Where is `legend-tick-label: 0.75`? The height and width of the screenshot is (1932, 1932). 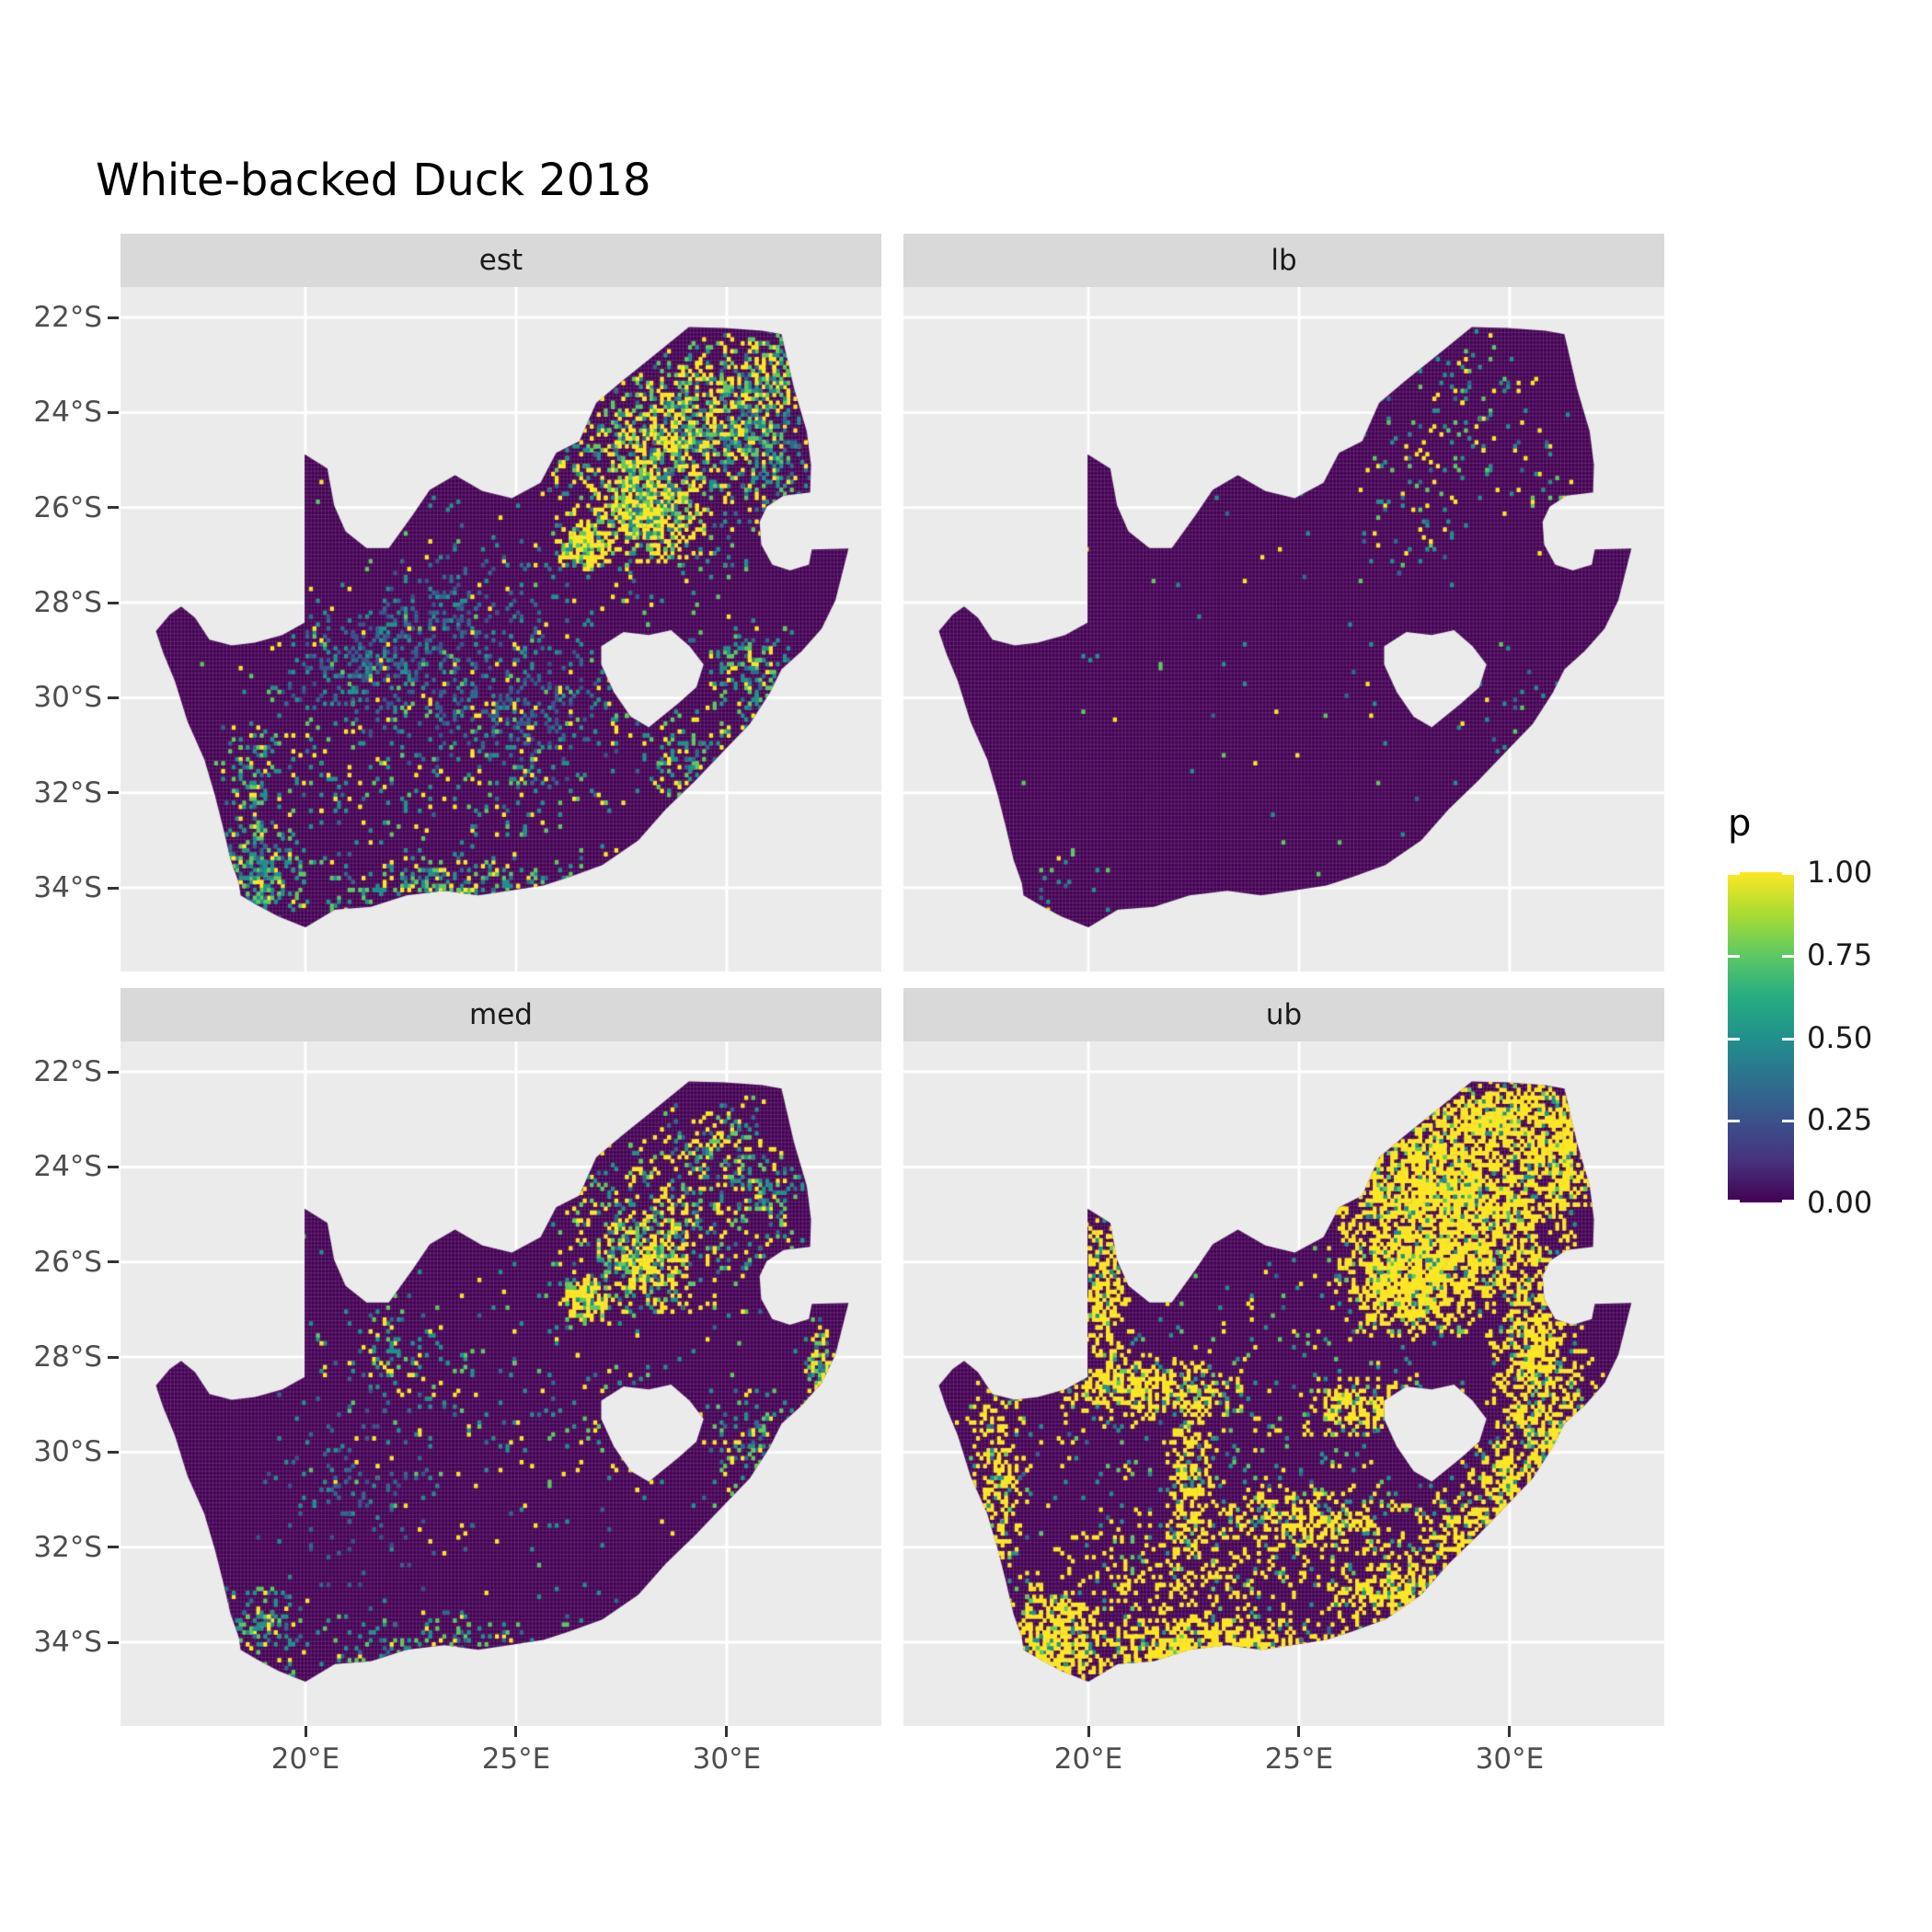 legend-tick-label: 0.75 is located at coordinates (1840, 954).